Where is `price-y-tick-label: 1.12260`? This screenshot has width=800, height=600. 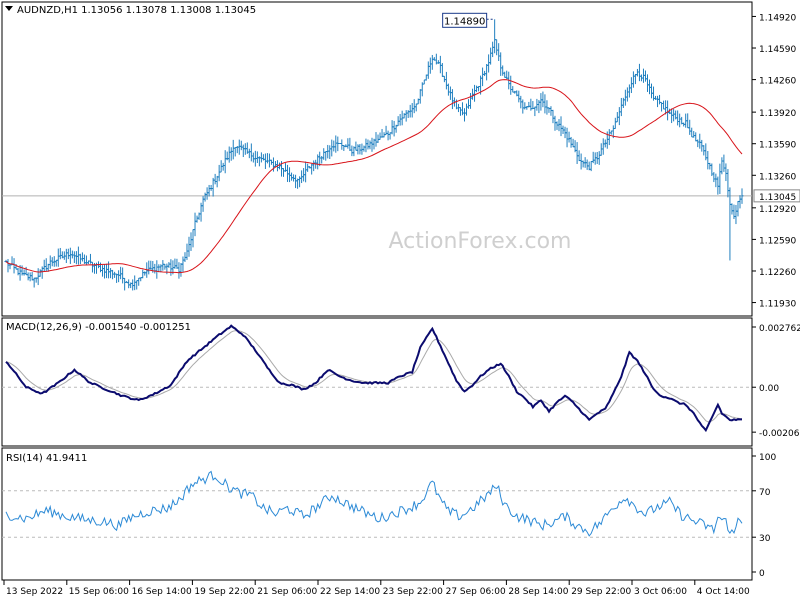 price-y-tick-label: 1.12260 is located at coordinates (777, 273).